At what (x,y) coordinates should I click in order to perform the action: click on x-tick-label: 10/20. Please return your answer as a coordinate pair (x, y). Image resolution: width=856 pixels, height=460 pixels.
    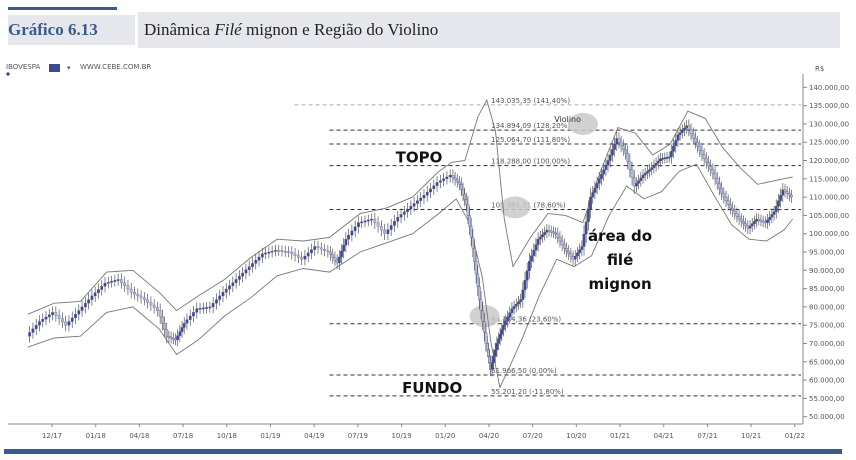
    Looking at the image, I should click on (576, 436).